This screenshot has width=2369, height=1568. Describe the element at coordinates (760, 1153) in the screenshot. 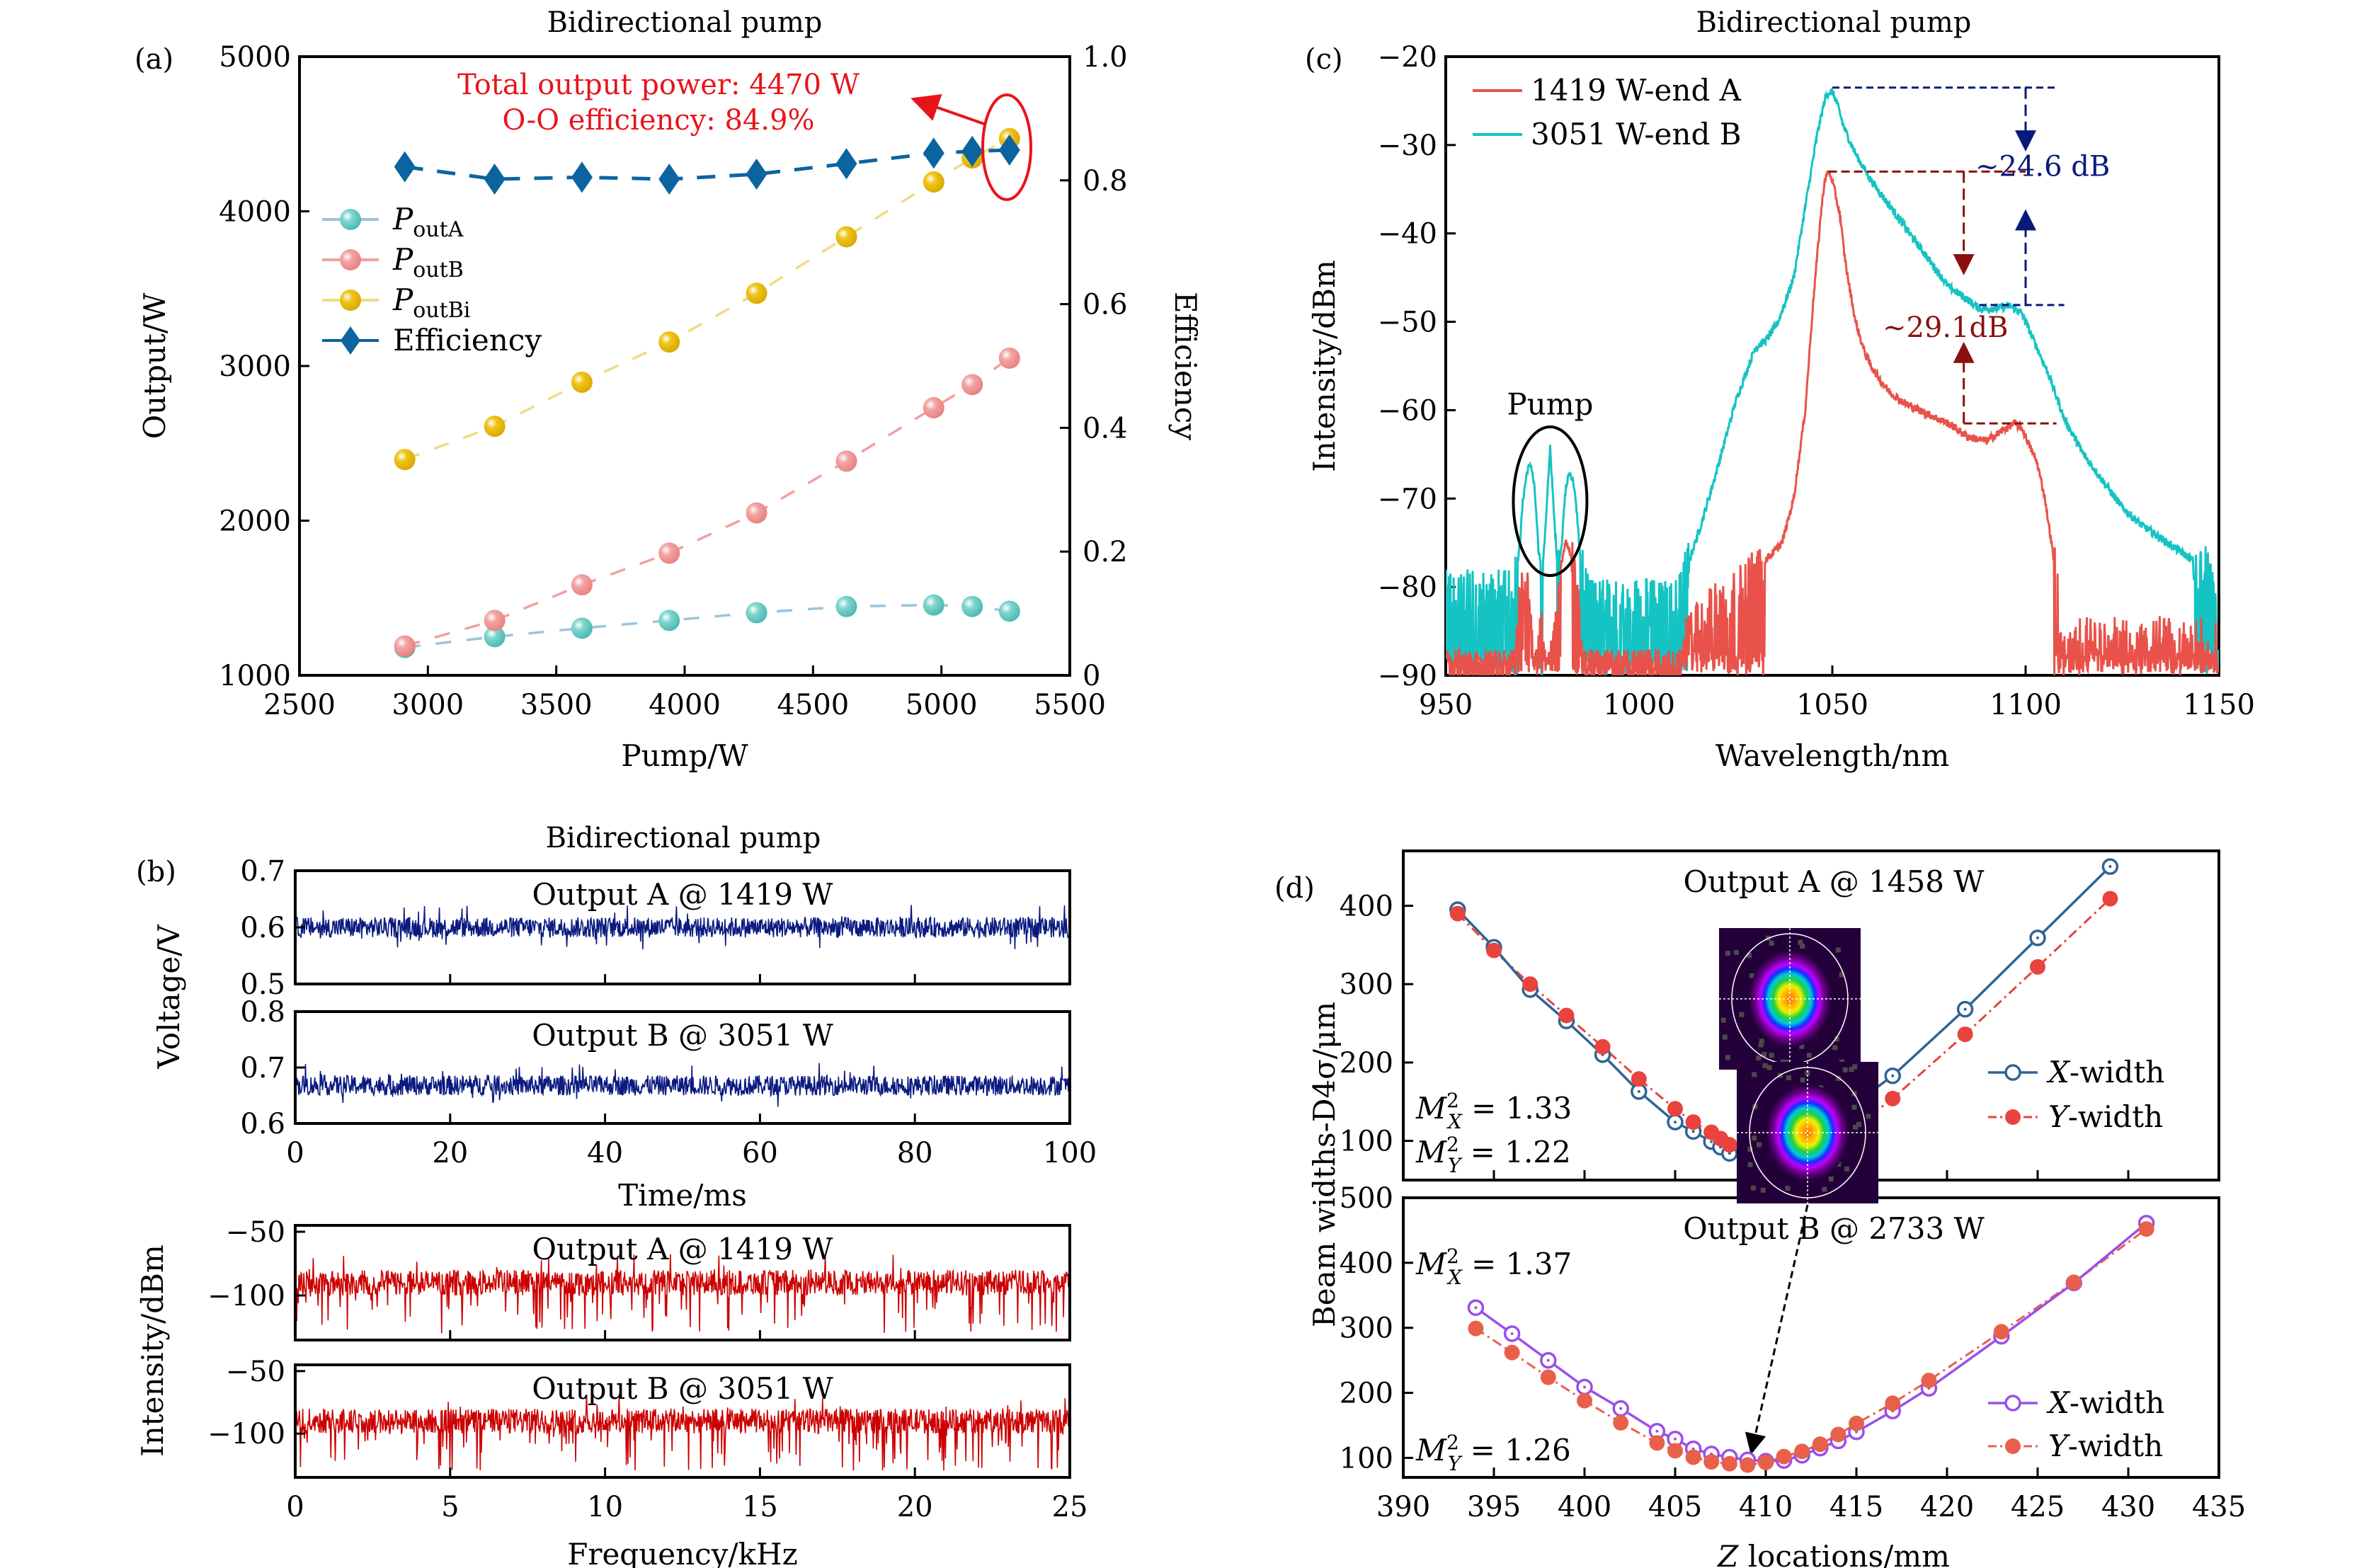

I see `x-tick-label: 60` at that location.